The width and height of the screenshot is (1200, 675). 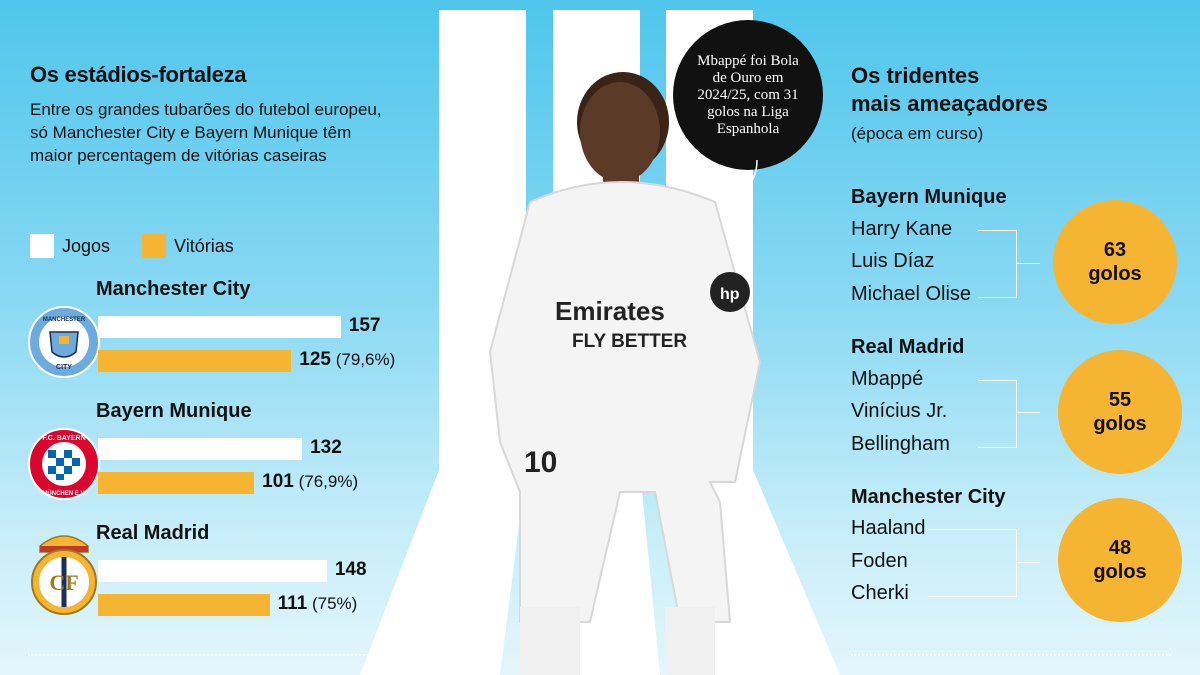 What do you see at coordinates (363, 359) in the screenshot?
I see `bar-pct-label-man-city: (79,6%)` at bounding box center [363, 359].